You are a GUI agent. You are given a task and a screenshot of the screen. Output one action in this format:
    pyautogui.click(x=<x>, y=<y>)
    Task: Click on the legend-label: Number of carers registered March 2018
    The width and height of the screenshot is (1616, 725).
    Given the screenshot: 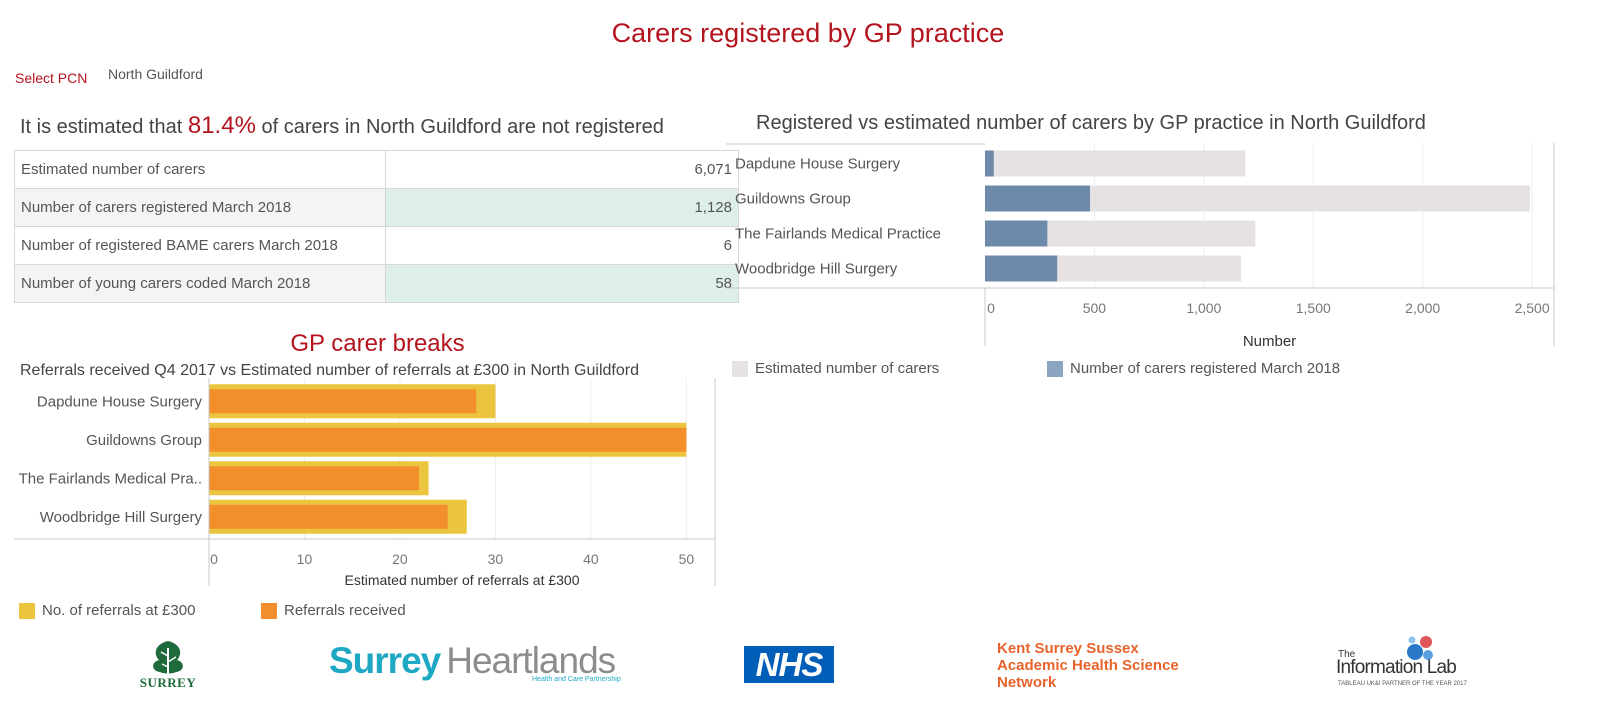 What is the action you would take?
    pyautogui.click(x=1205, y=368)
    